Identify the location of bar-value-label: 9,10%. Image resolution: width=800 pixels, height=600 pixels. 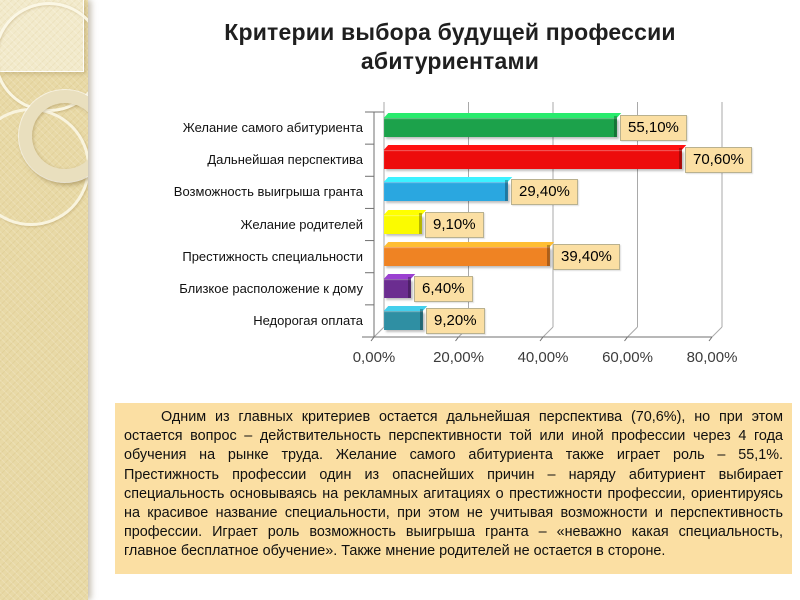
(454, 224).